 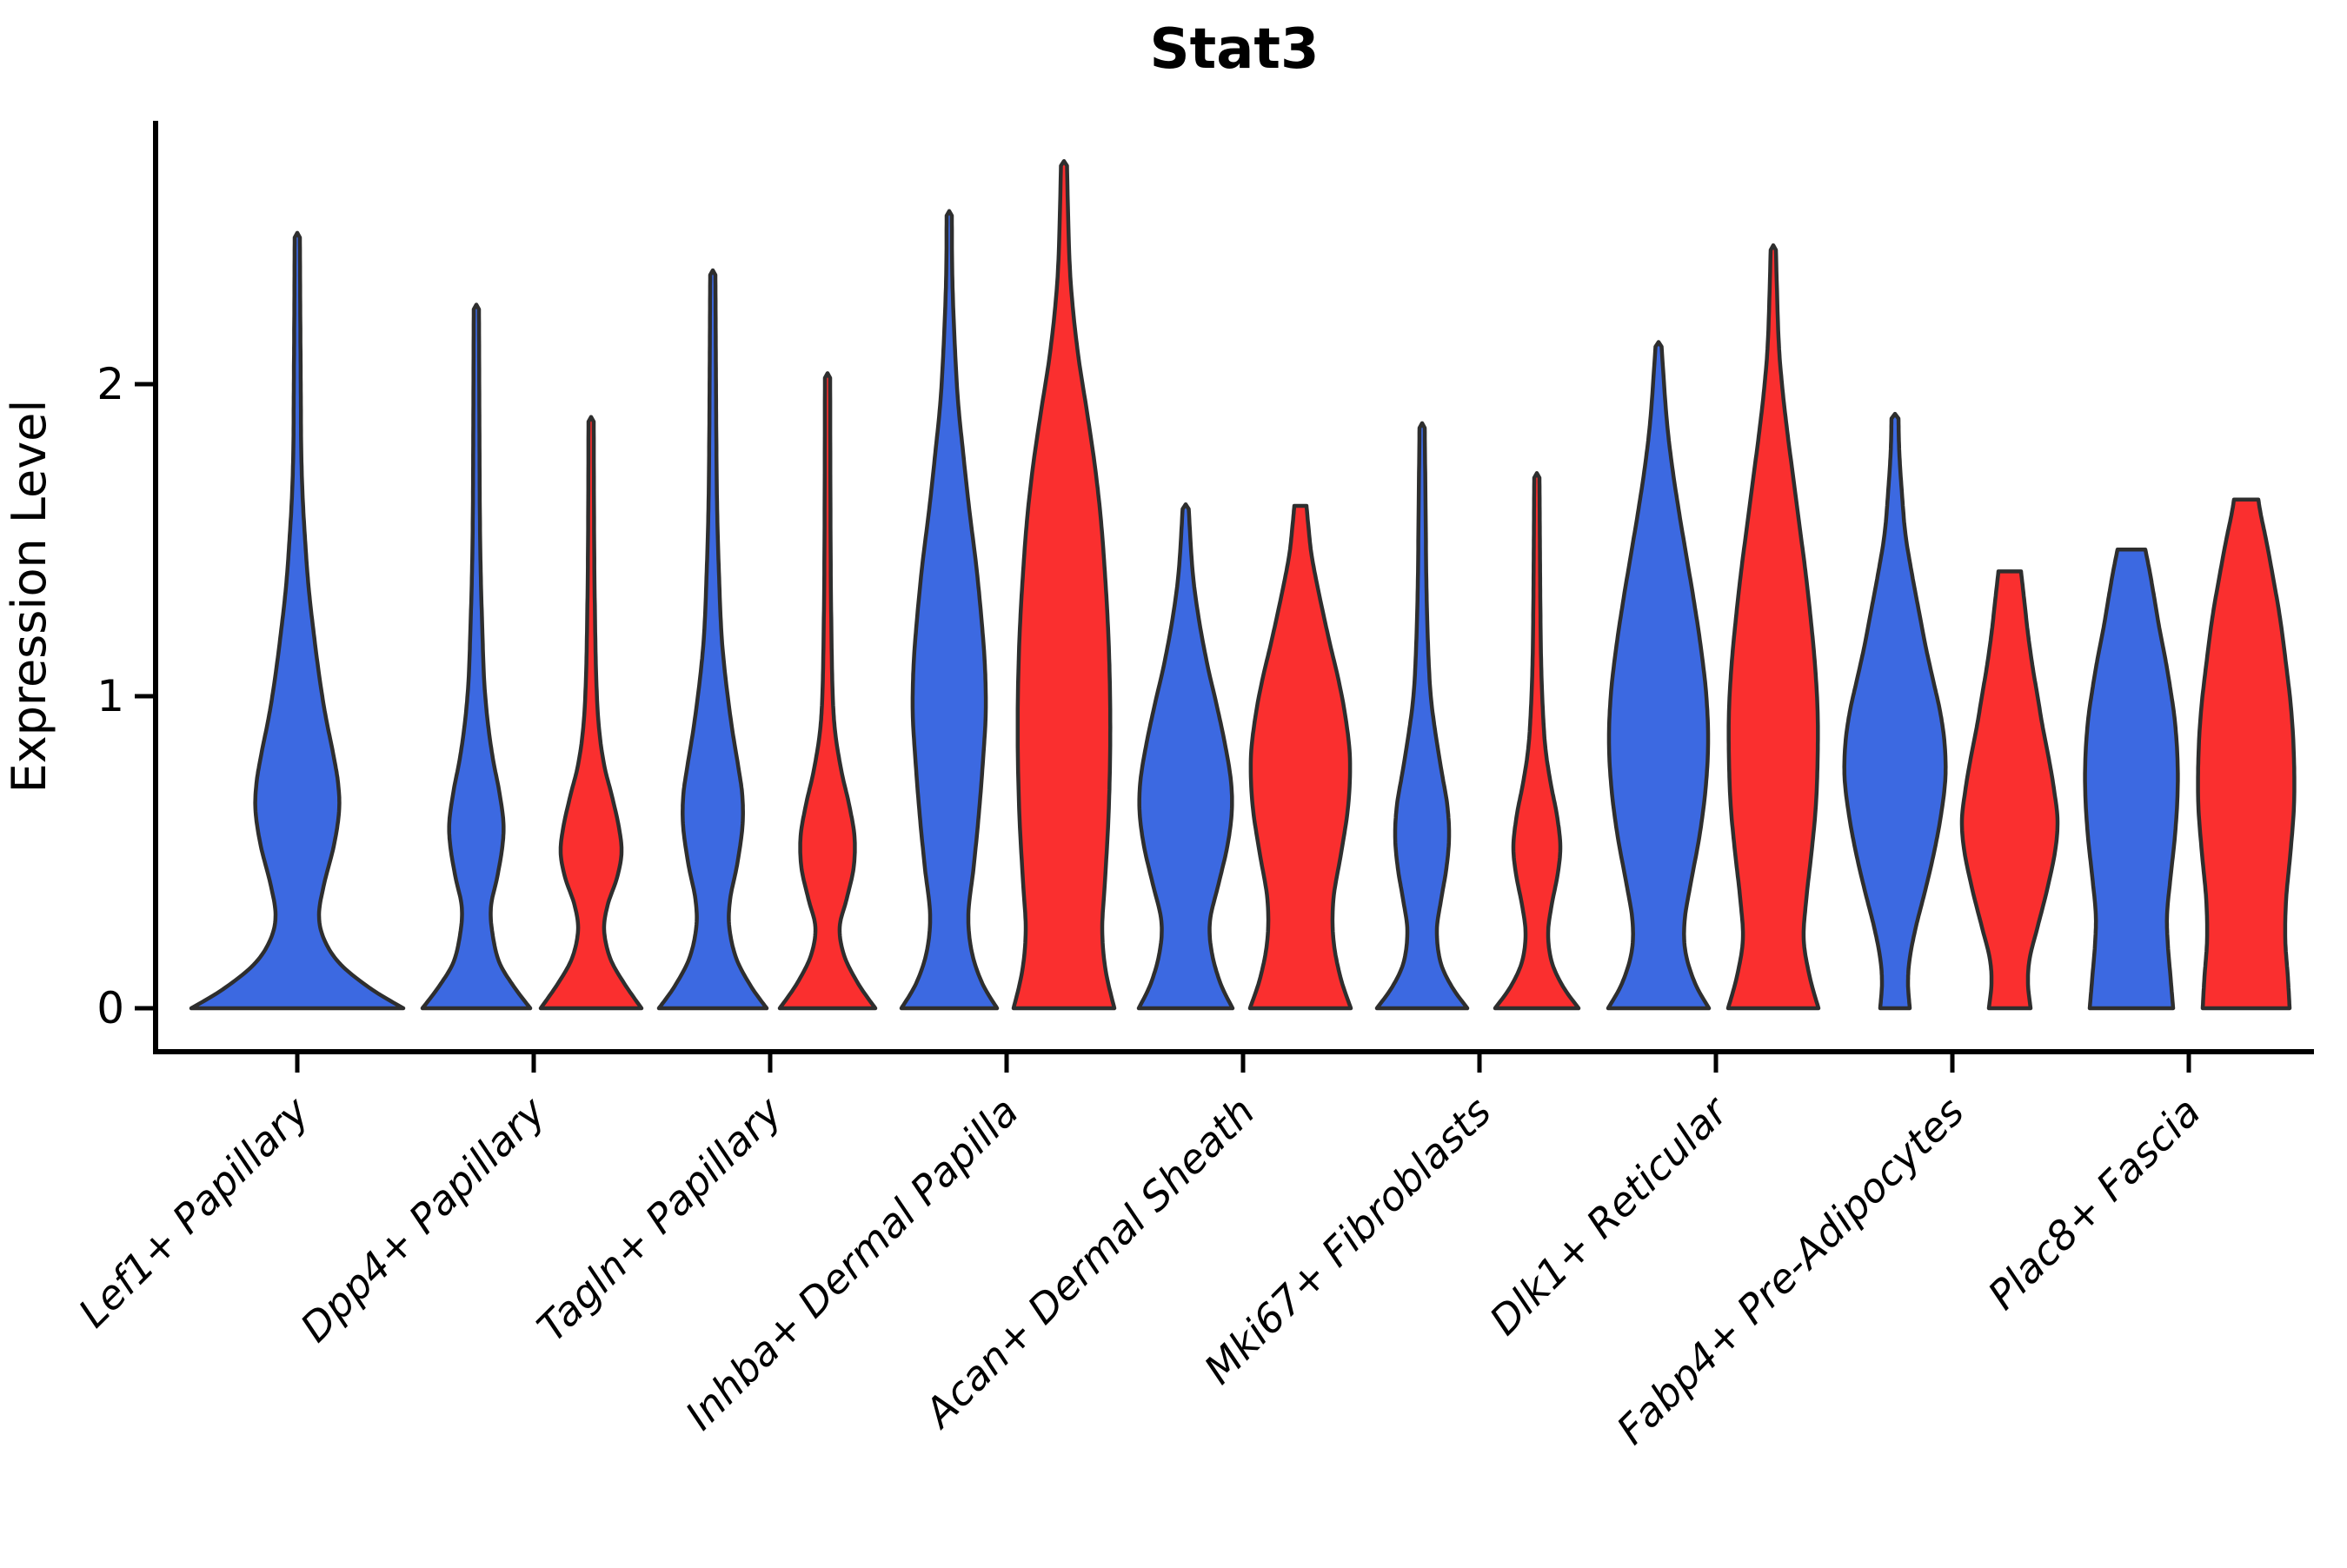 I want to click on violin-1-blue, so click(x=476, y=656).